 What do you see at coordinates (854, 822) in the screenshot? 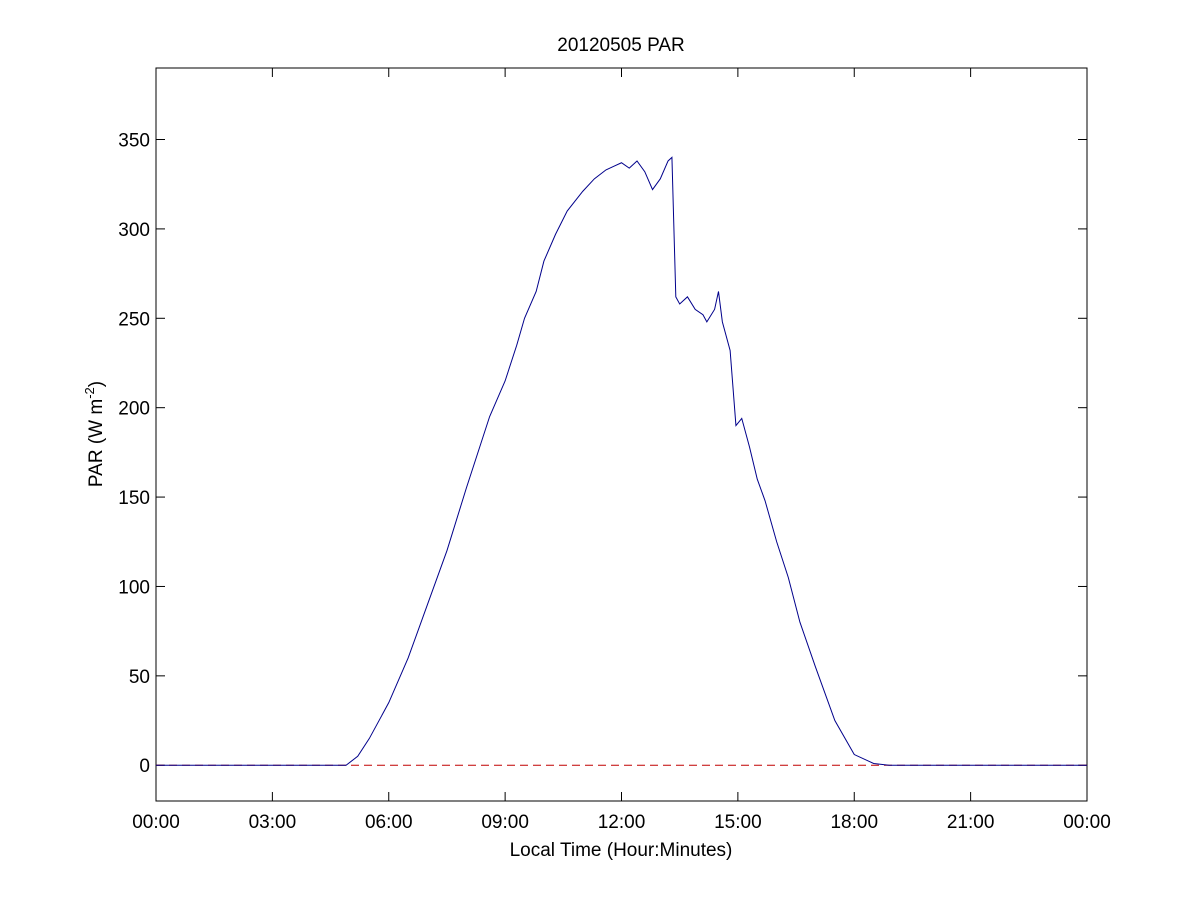
I see `x-tick-label: 18:00` at bounding box center [854, 822].